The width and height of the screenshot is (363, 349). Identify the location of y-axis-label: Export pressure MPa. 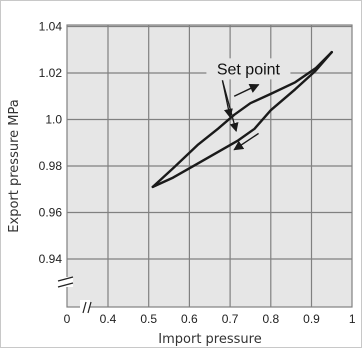
(14, 165).